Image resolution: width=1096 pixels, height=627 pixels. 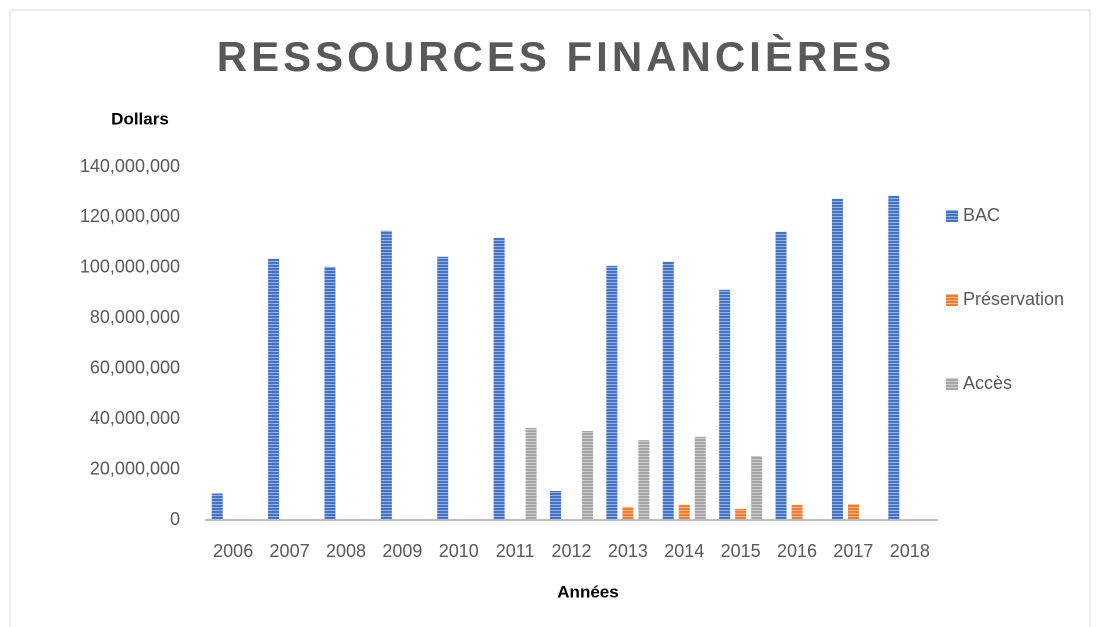 What do you see at coordinates (515, 551) in the screenshot?
I see `x-tick-label: 2011` at bounding box center [515, 551].